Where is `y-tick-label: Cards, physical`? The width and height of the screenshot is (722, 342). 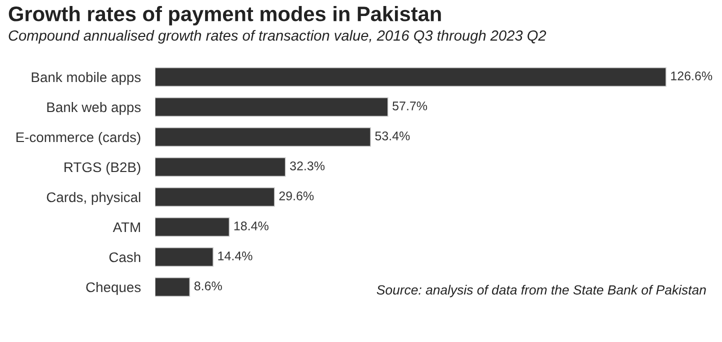
y-tick-label: Cards, physical is located at coordinates (93, 198).